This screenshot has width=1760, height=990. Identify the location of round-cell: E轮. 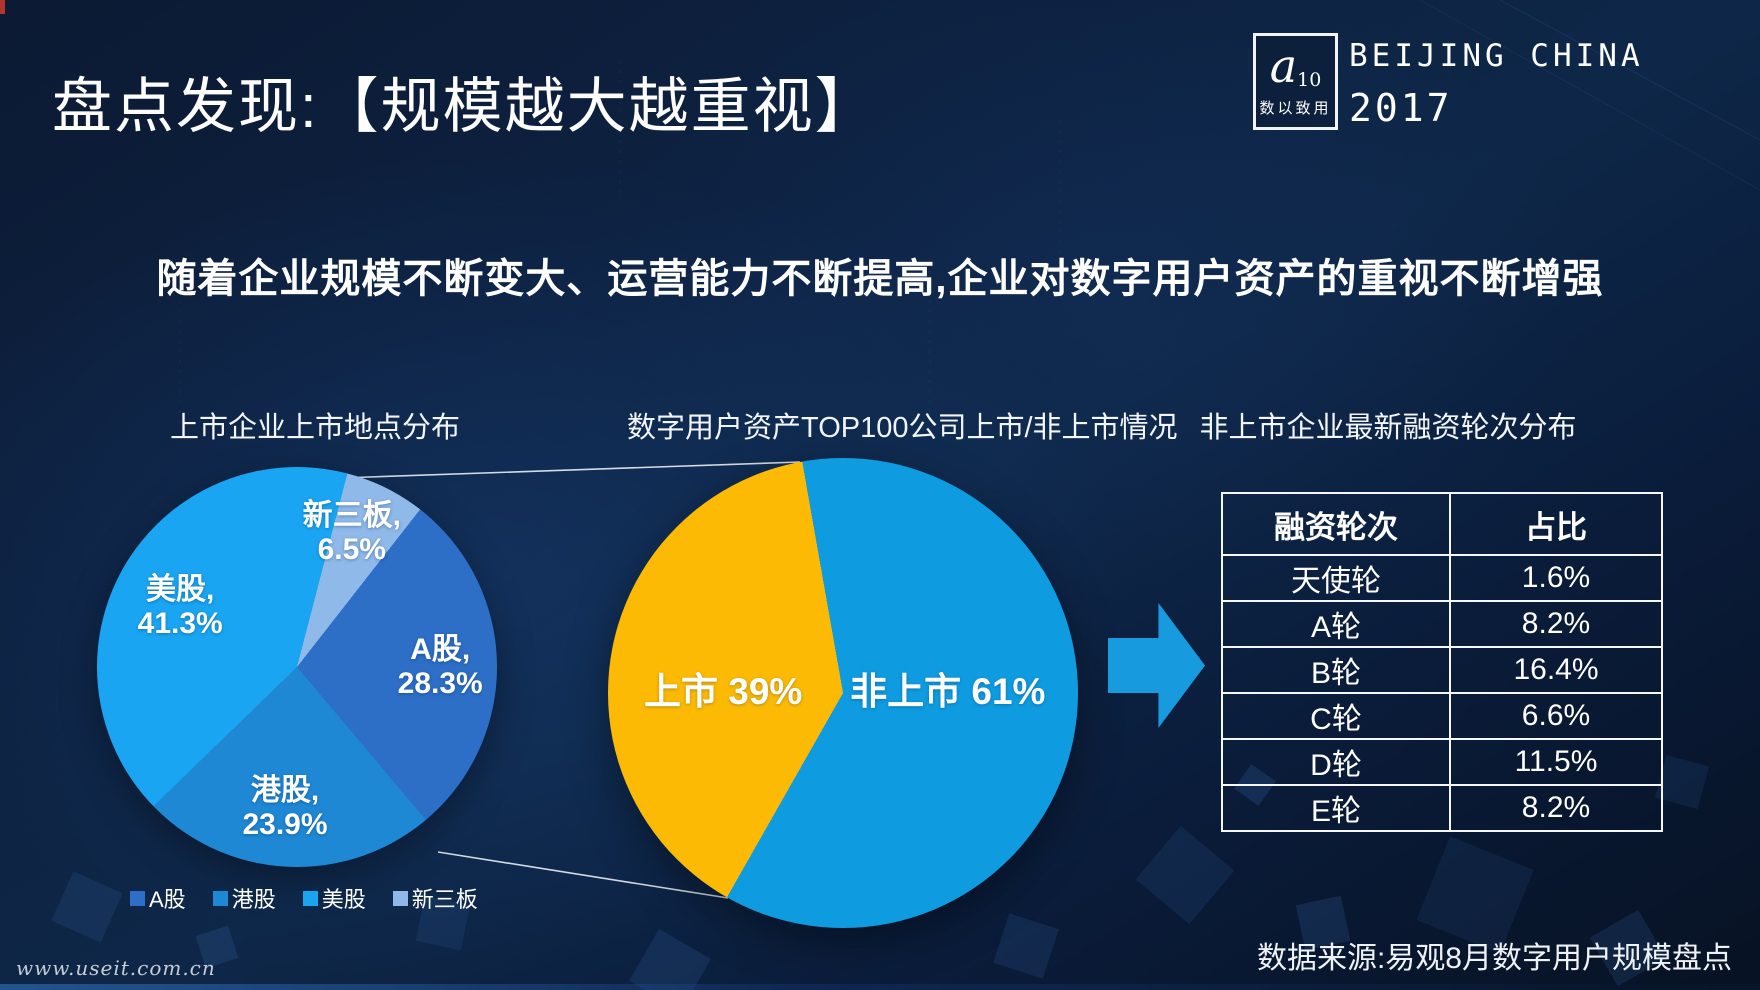
(1336, 808).